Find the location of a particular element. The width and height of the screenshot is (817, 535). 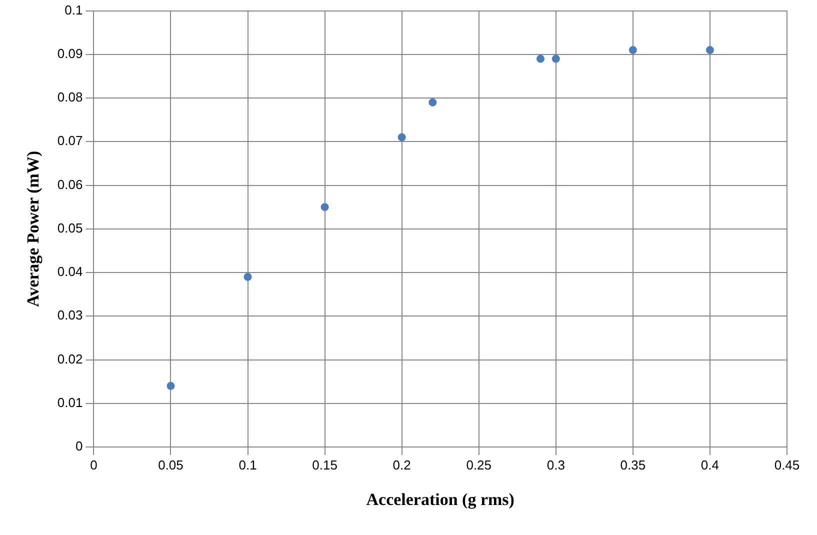

y-tick-label: 0.01 is located at coordinates (70, 402).